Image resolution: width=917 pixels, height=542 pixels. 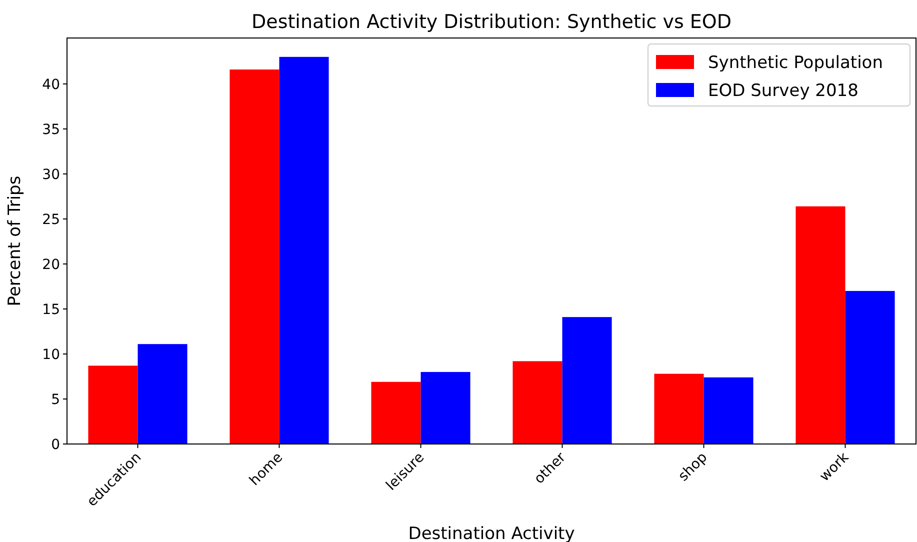 I want to click on legend-label: Synthetic Population, so click(x=795, y=63).